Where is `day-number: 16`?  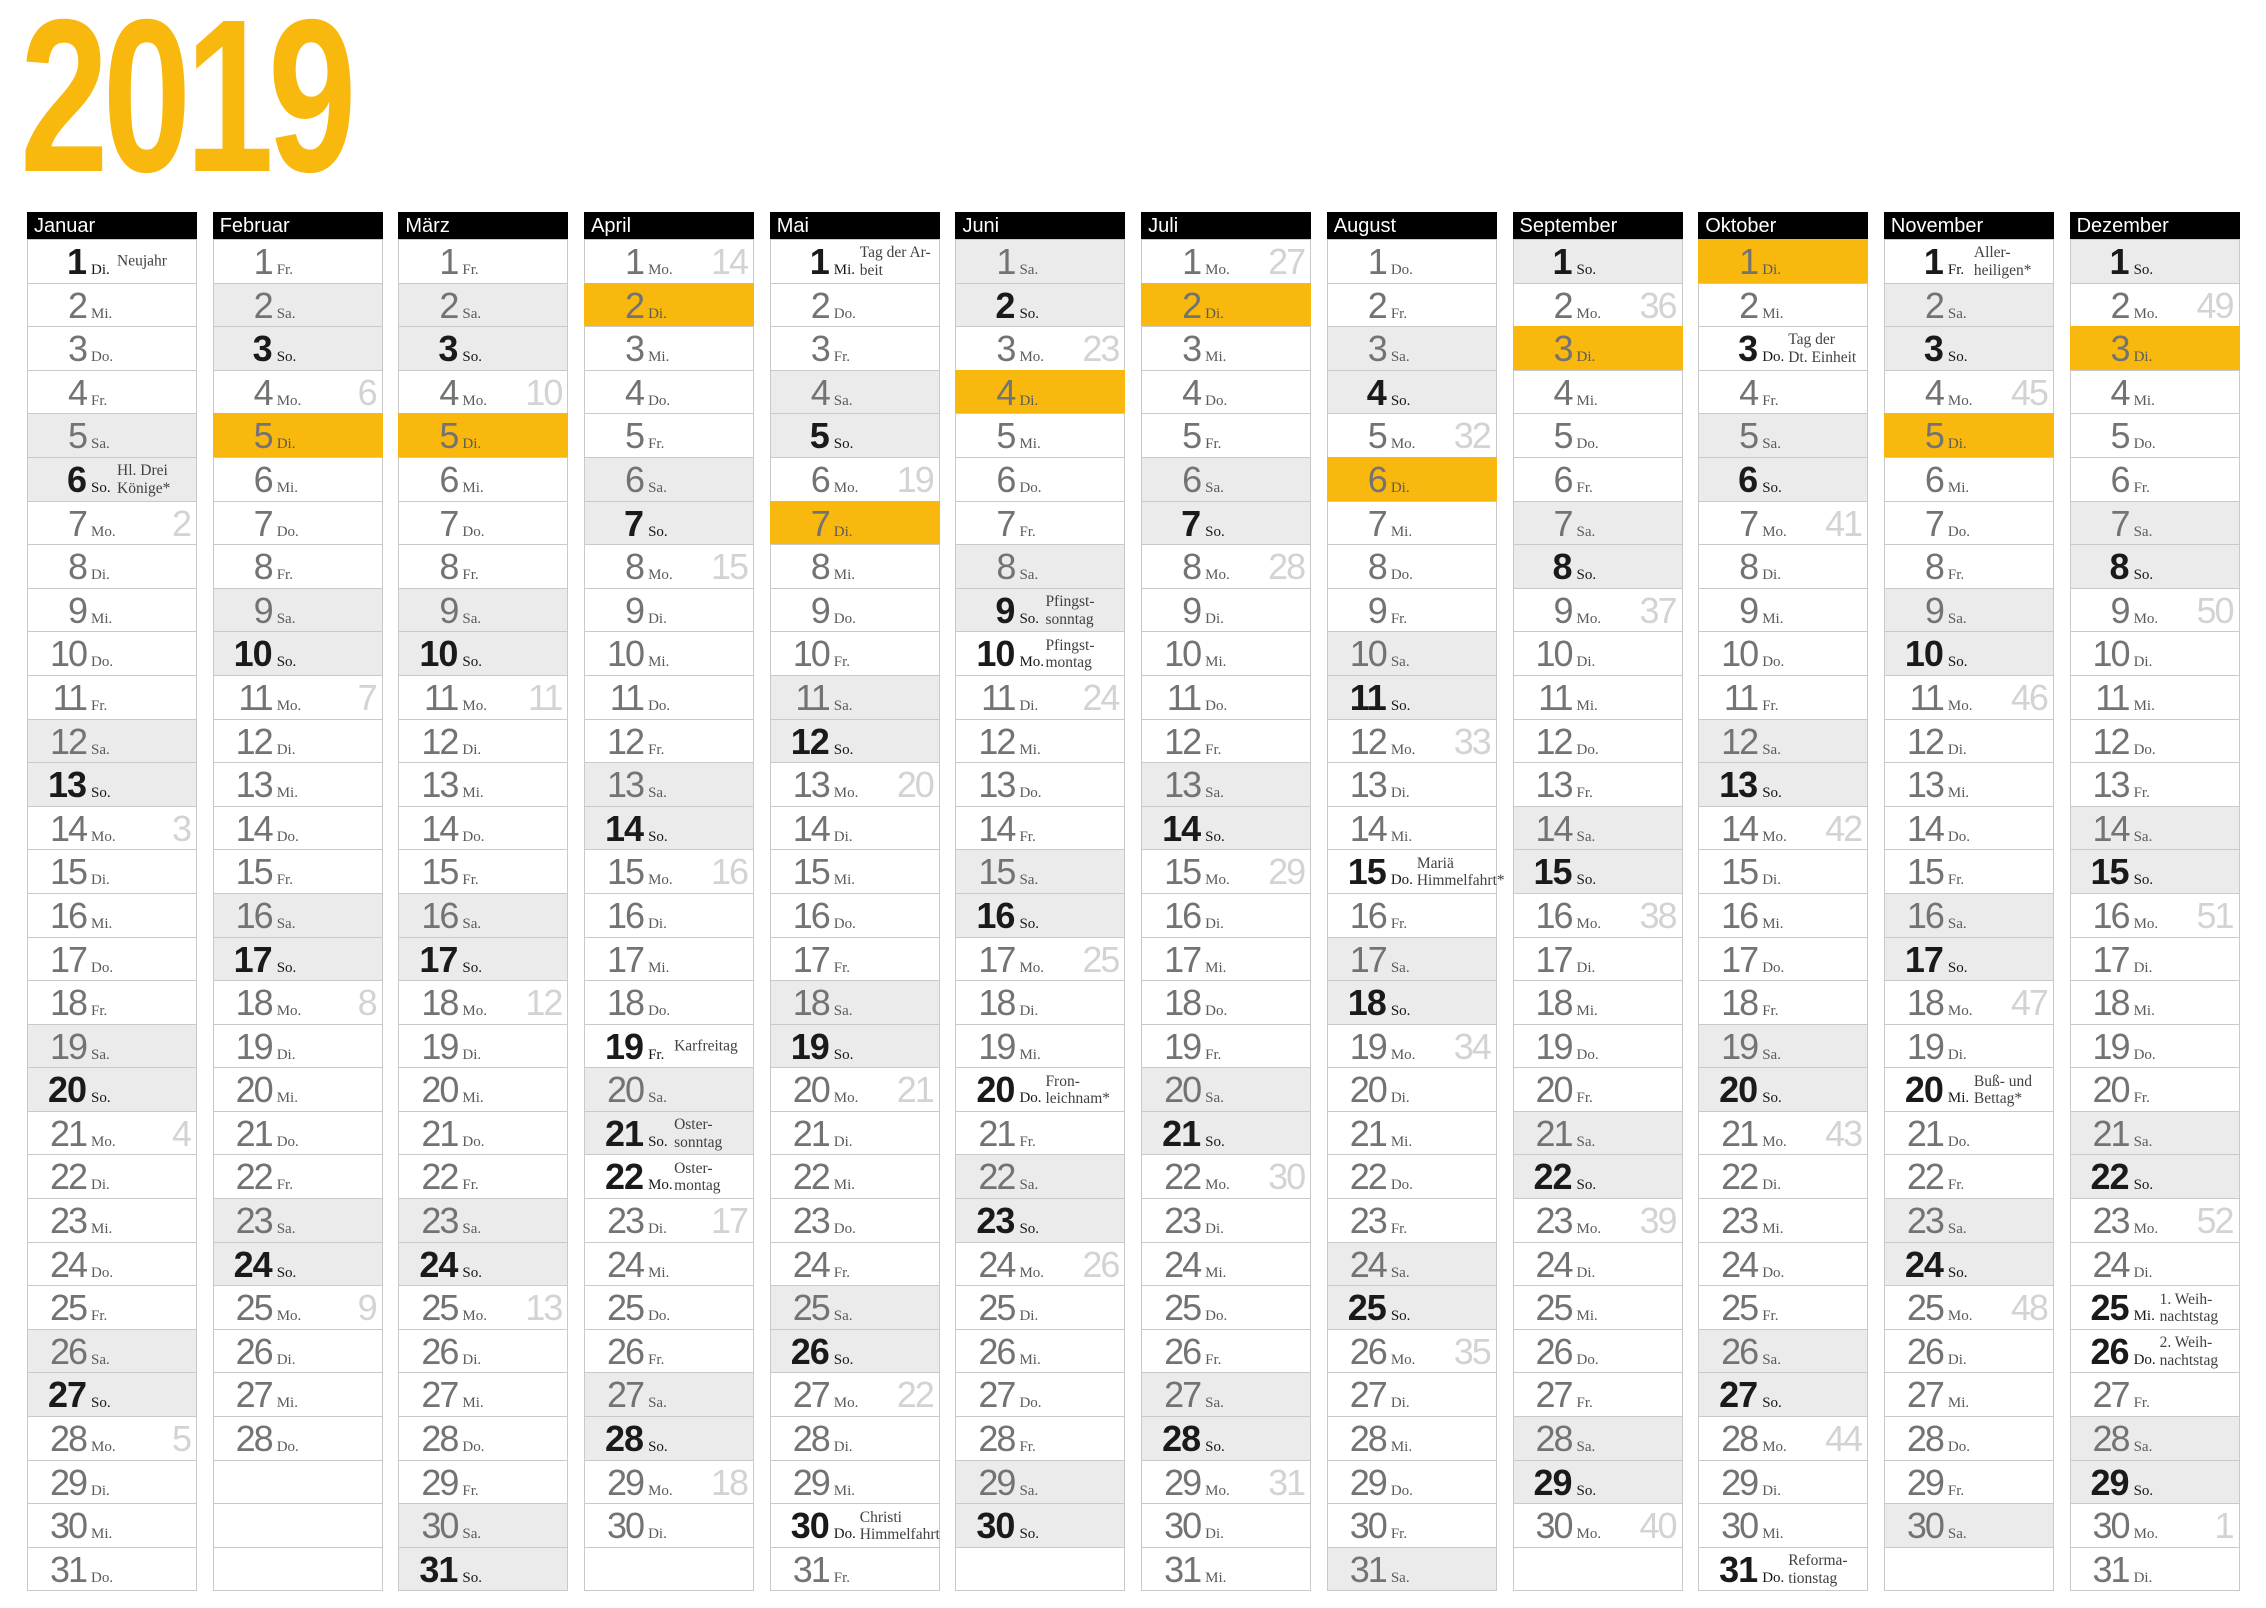 day-number: 16 is located at coordinates (1740, 915).